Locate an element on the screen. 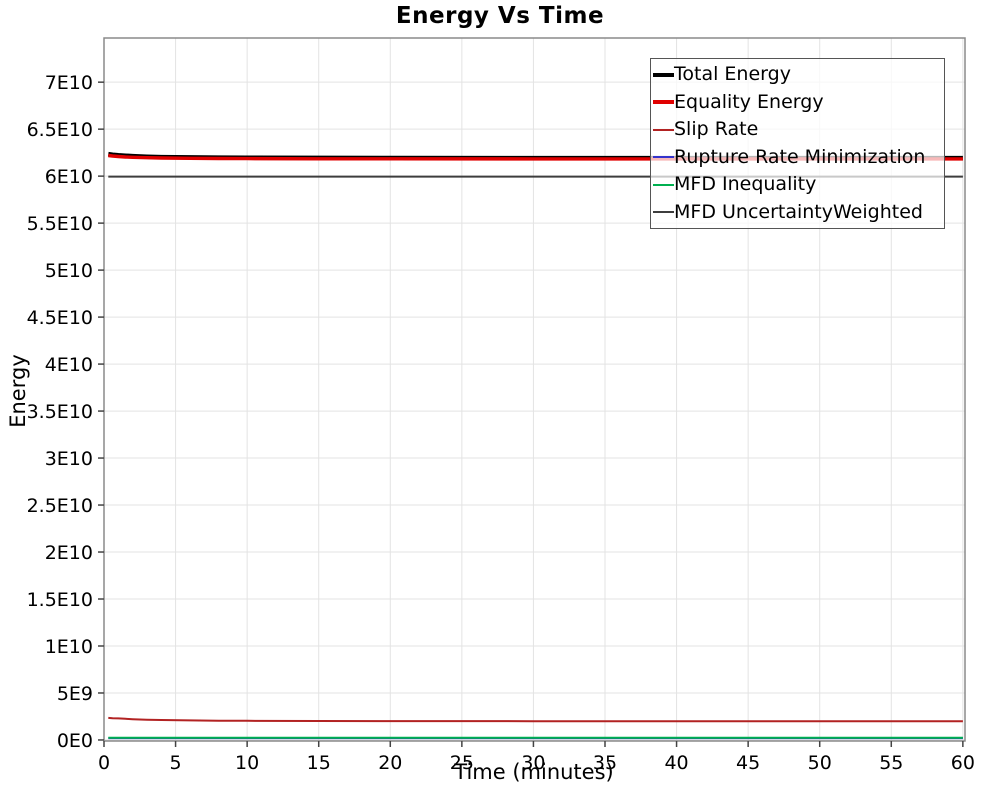 The height and width of the screenshot is (800, 1000). x-tick-label: 15 is located at coordinates (319, 763).